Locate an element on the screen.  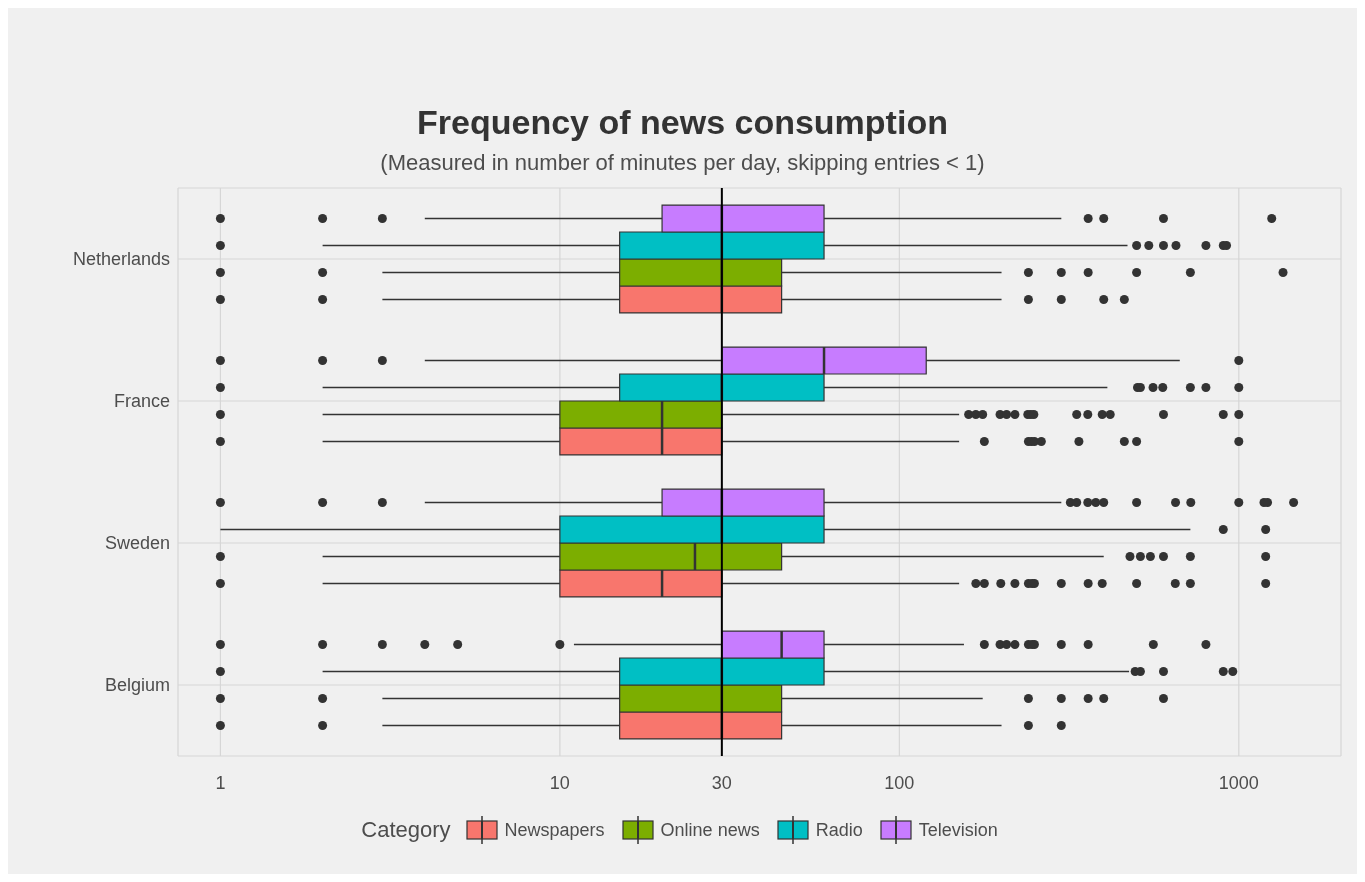
x-tick-label: 1 is located at coordinates (220, 782).